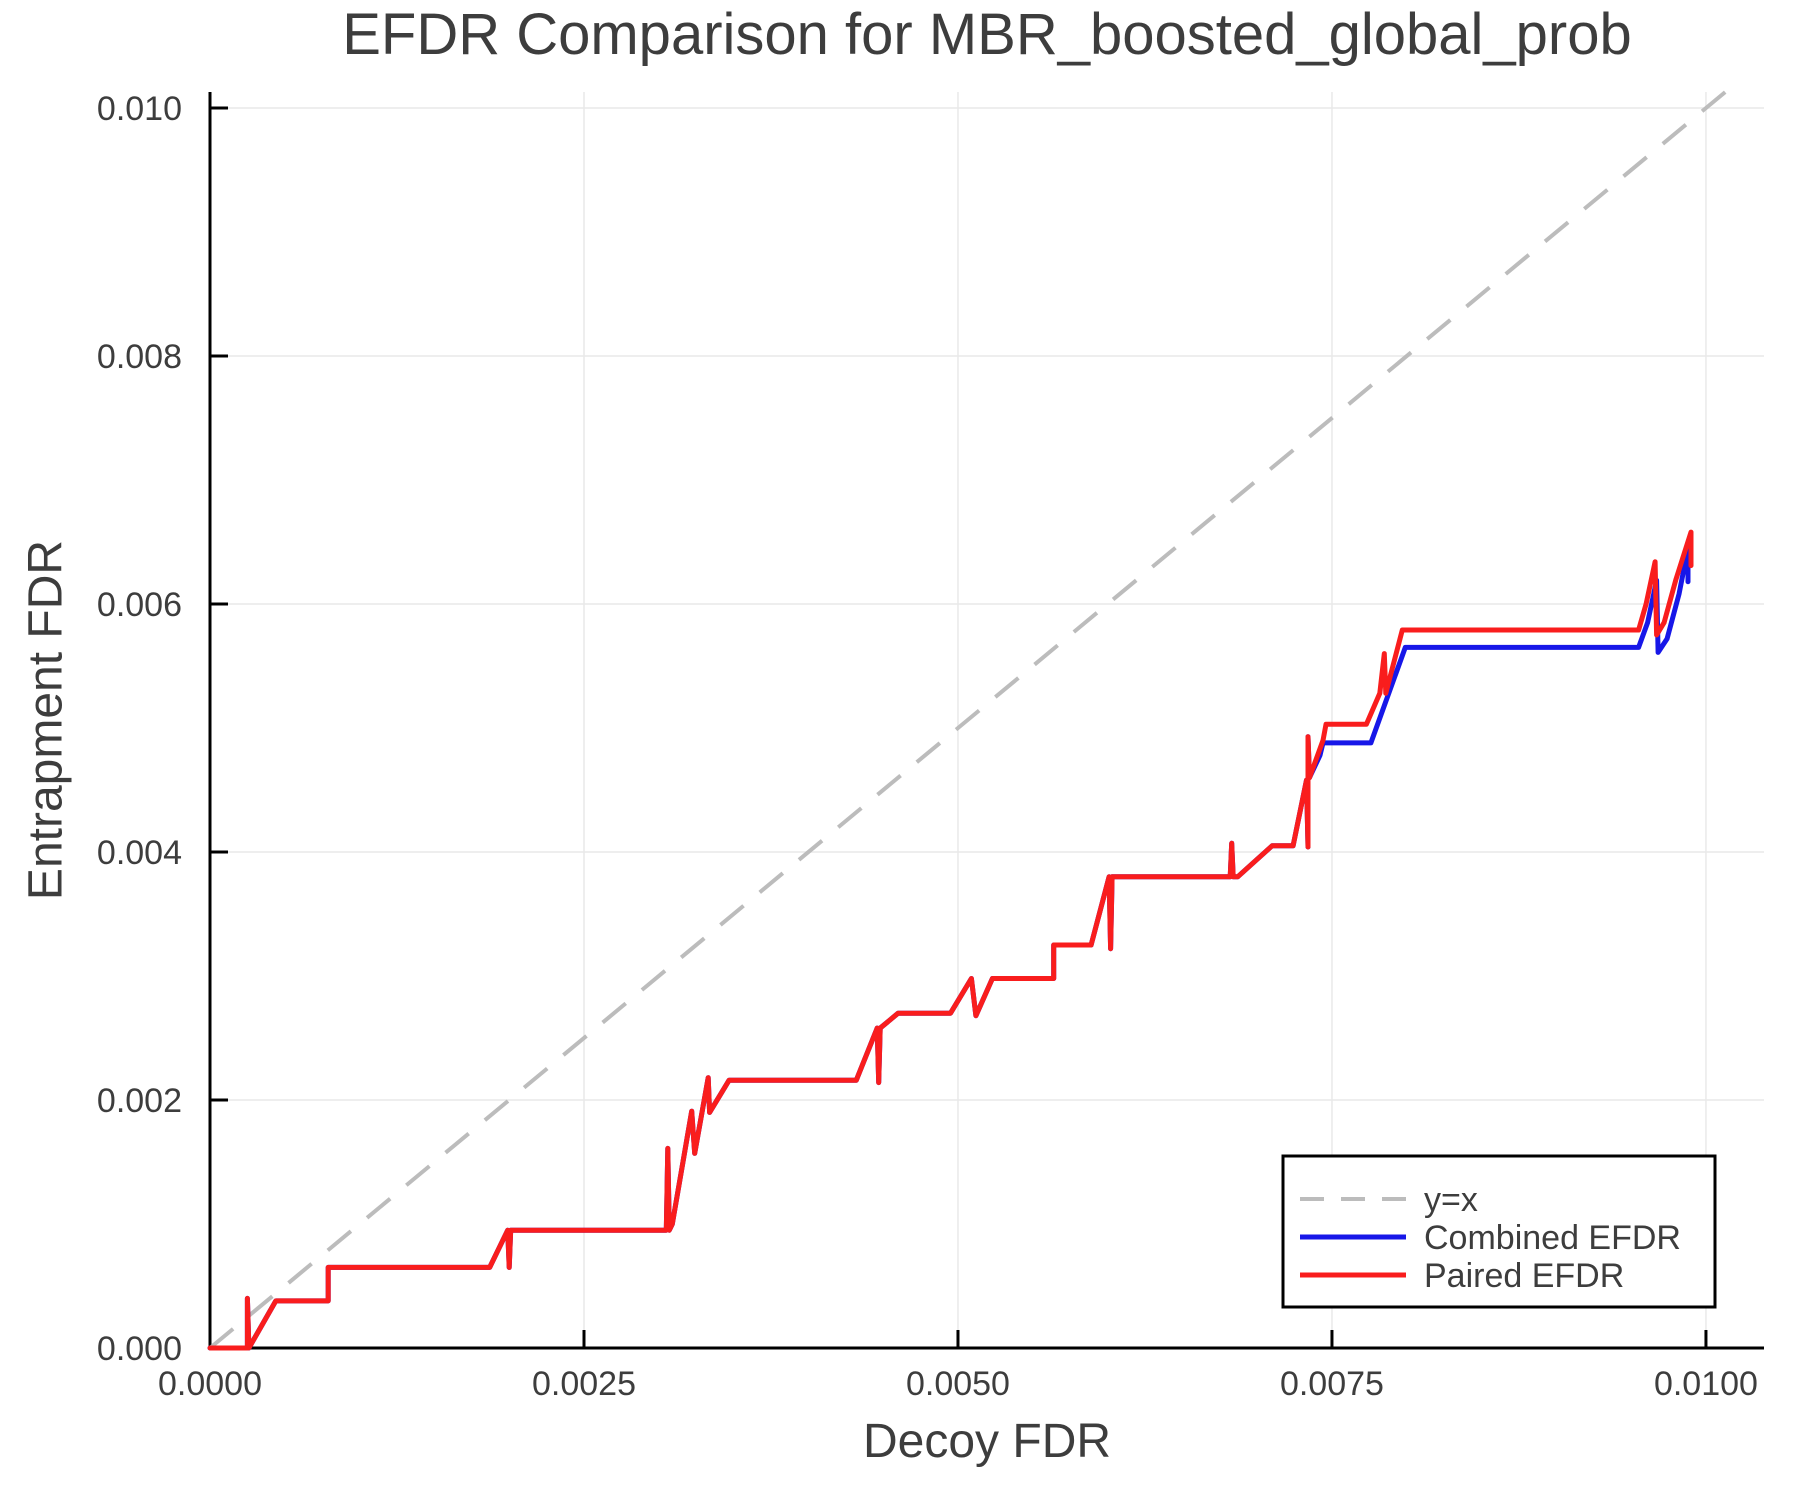 The width and height of the screenshot is (1800, 1500). I want to click on x-tick-label: 0.0025, so click(584, 1384).